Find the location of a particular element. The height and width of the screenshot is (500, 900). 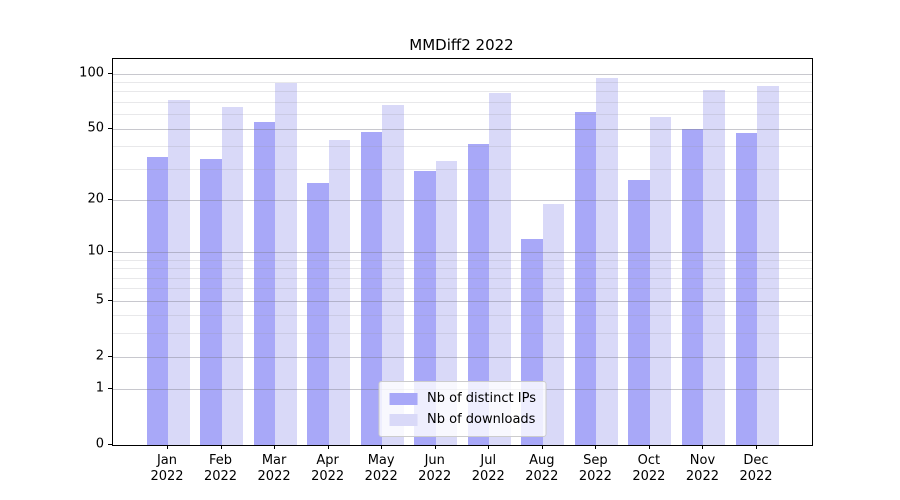

x-tick-label-jul: Jul 2022 is located at coordinates (488, 468).